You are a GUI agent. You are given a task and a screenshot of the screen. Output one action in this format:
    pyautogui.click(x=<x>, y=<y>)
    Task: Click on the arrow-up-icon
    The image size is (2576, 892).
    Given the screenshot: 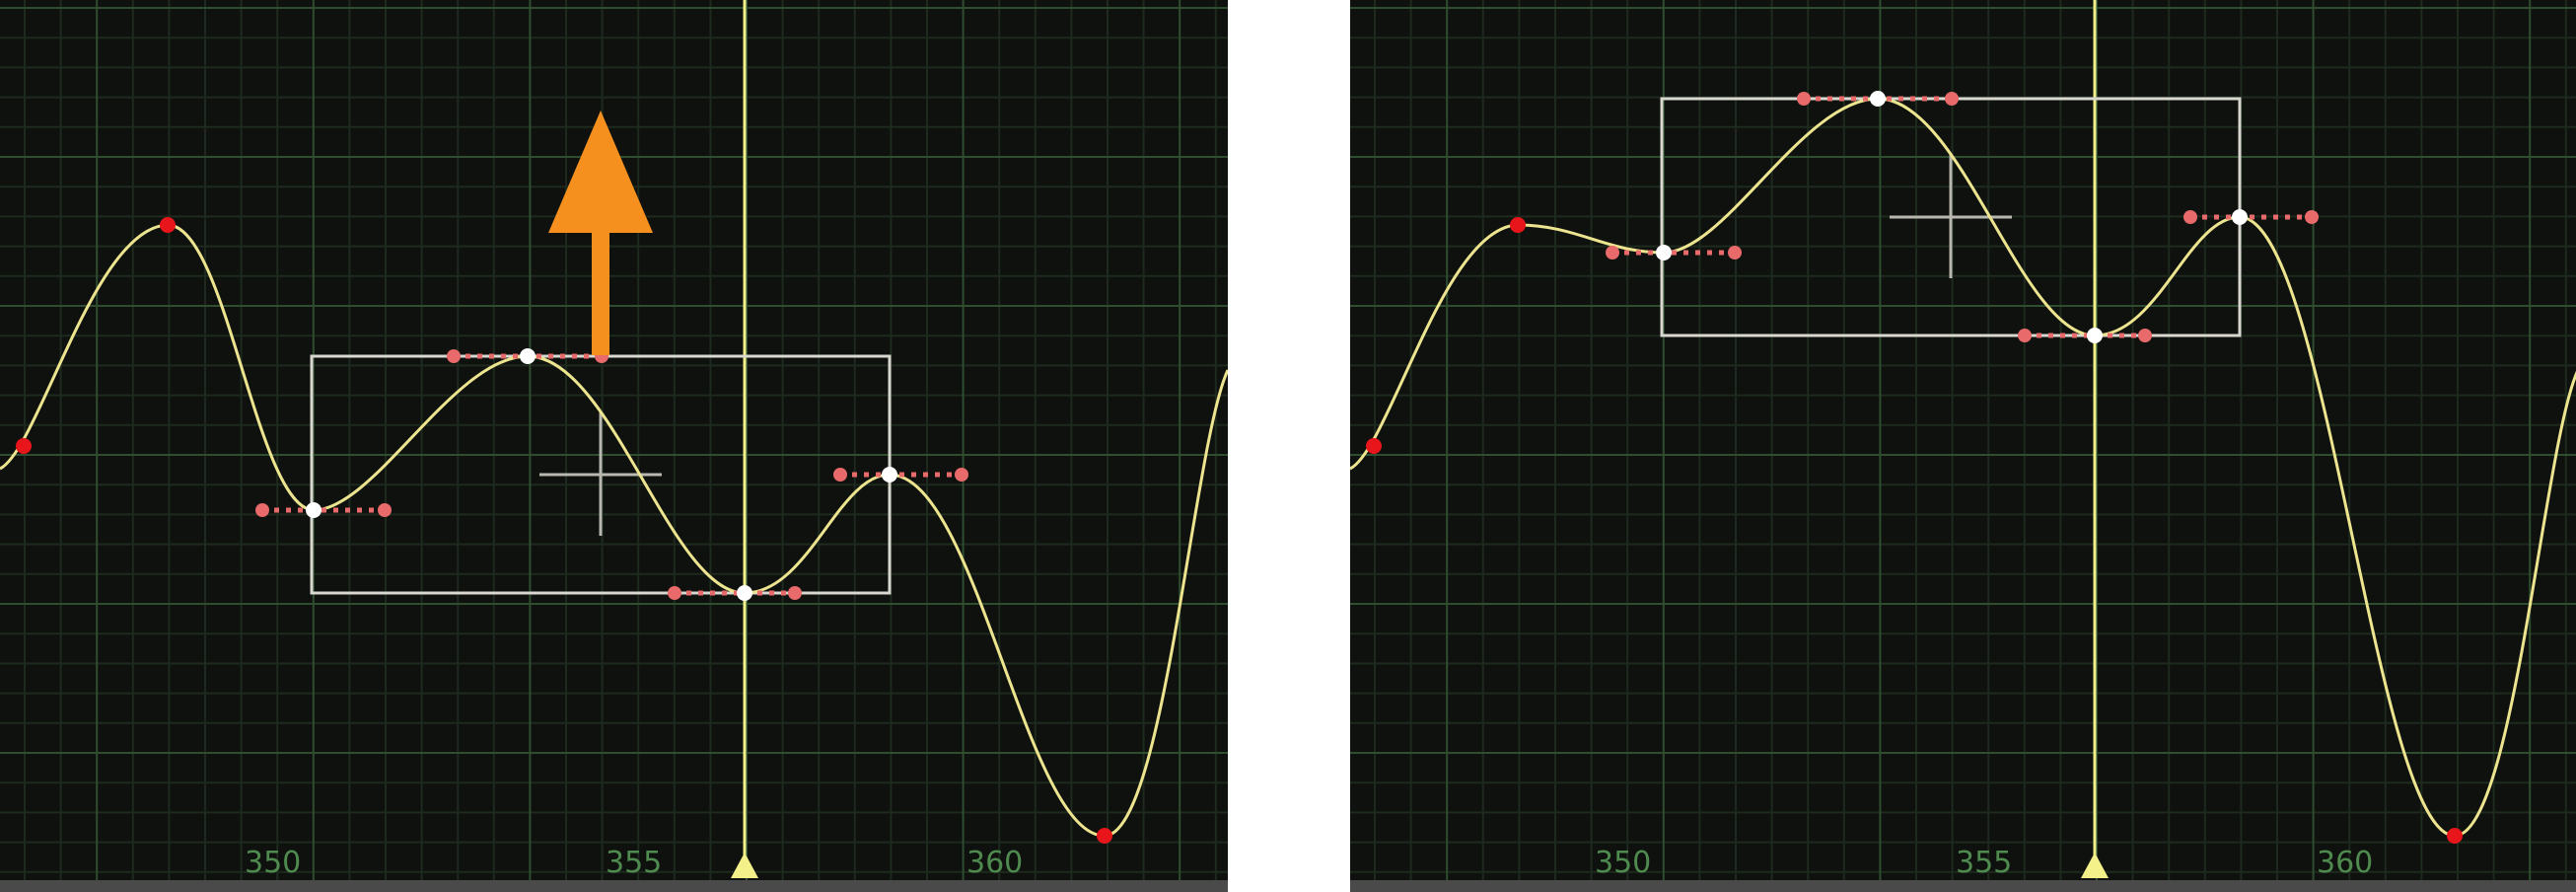 What is the action you would take?
    pyautogui.click(x=600, y=233)
    